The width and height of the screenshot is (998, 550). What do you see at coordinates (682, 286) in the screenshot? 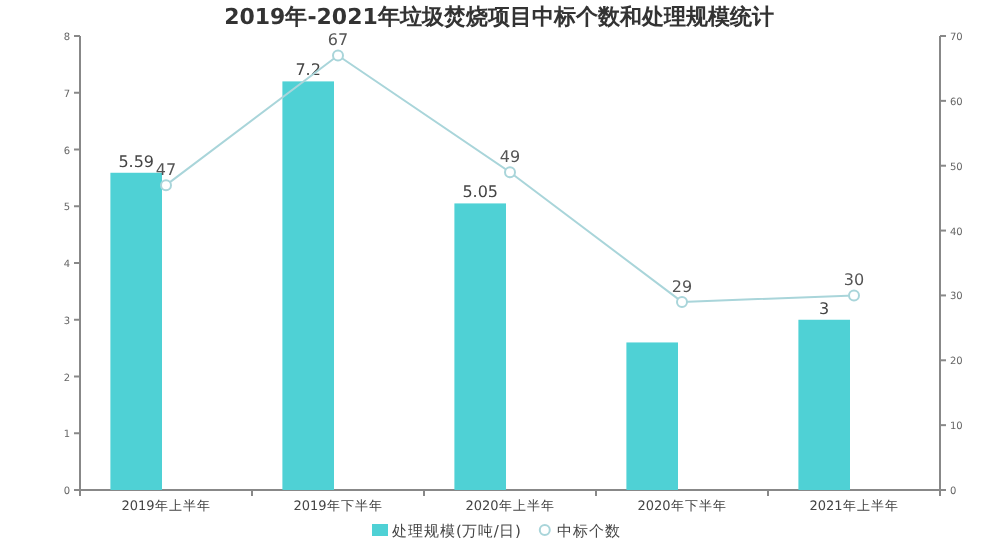
I see `data-label: 29` at bounding box center [682, 286].